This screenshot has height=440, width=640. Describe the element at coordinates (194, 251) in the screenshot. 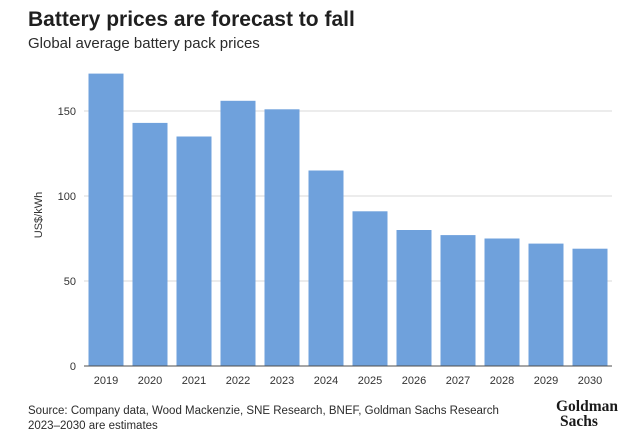

I see `bar-2021` at that location.